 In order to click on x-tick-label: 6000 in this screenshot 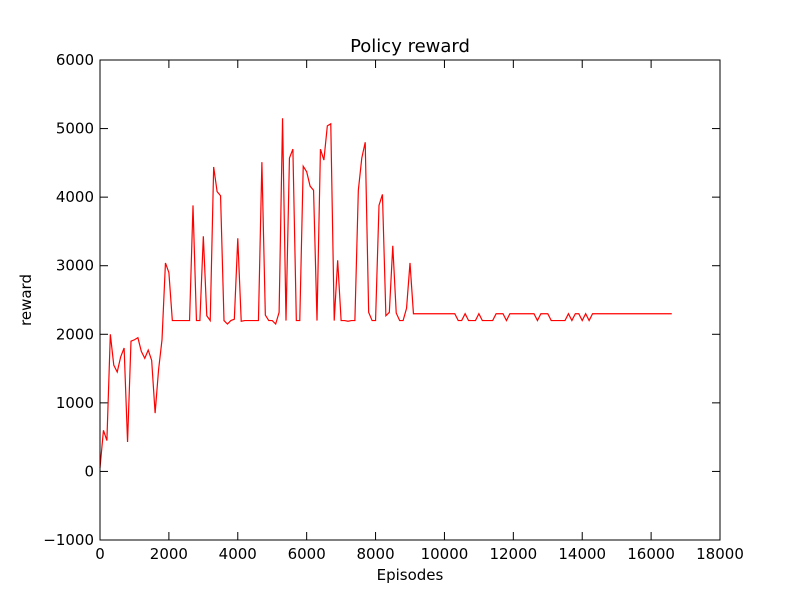, I will do `click(307, 554)`.